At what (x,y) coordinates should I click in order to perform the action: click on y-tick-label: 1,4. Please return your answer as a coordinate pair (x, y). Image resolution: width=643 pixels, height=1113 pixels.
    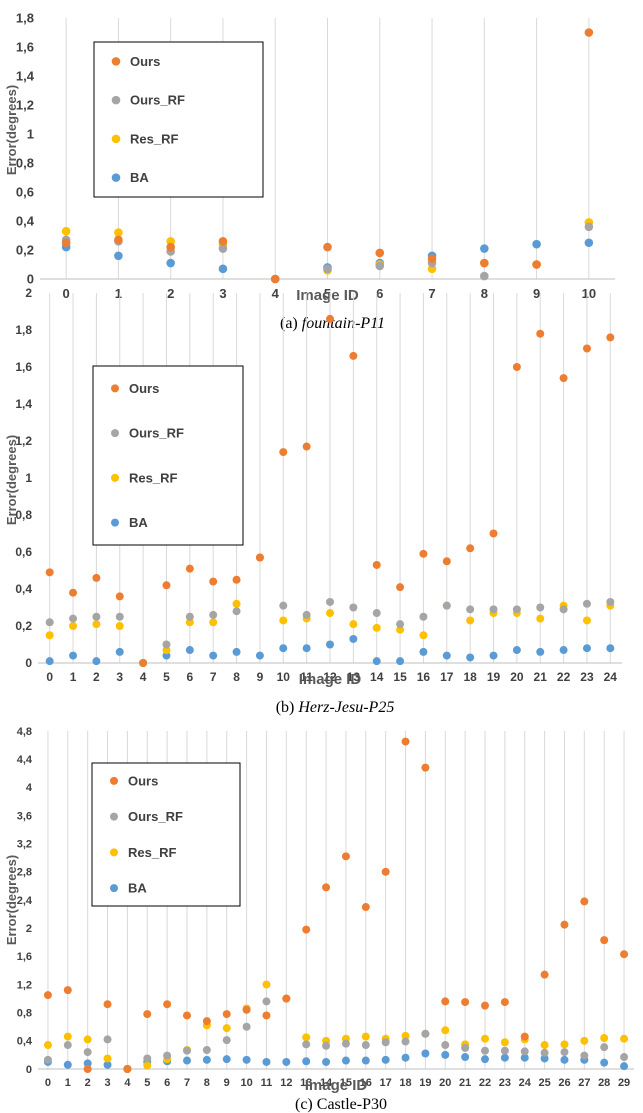
    Looking at the image, I should click on (23, 404).